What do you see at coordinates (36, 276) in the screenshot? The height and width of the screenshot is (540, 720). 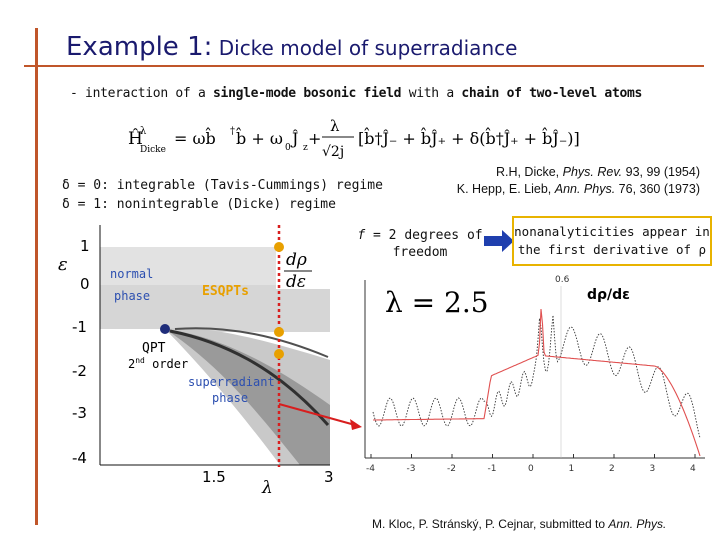 I see `left-accent-bar` at bounding box center [36, 276].